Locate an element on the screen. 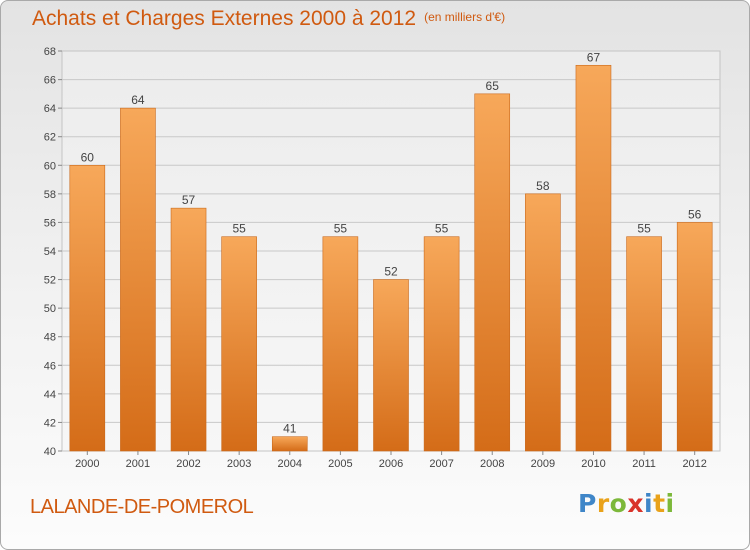  x-tick-label: 2000 is located at coordinates (87, 464).